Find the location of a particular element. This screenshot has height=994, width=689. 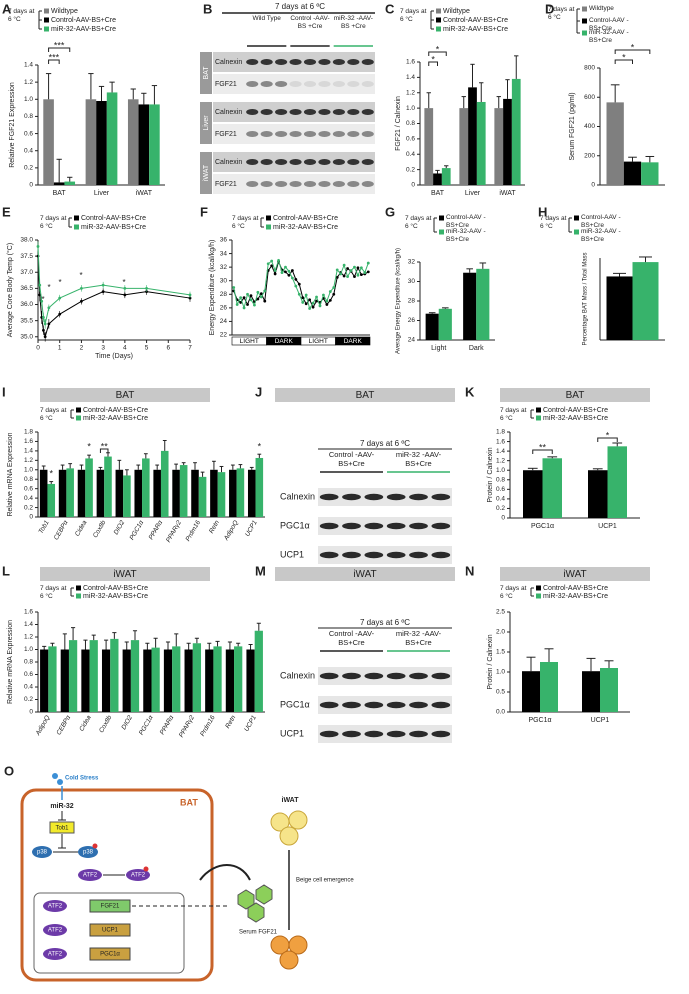

panel-letter: I is located at coordinates (4, 391).